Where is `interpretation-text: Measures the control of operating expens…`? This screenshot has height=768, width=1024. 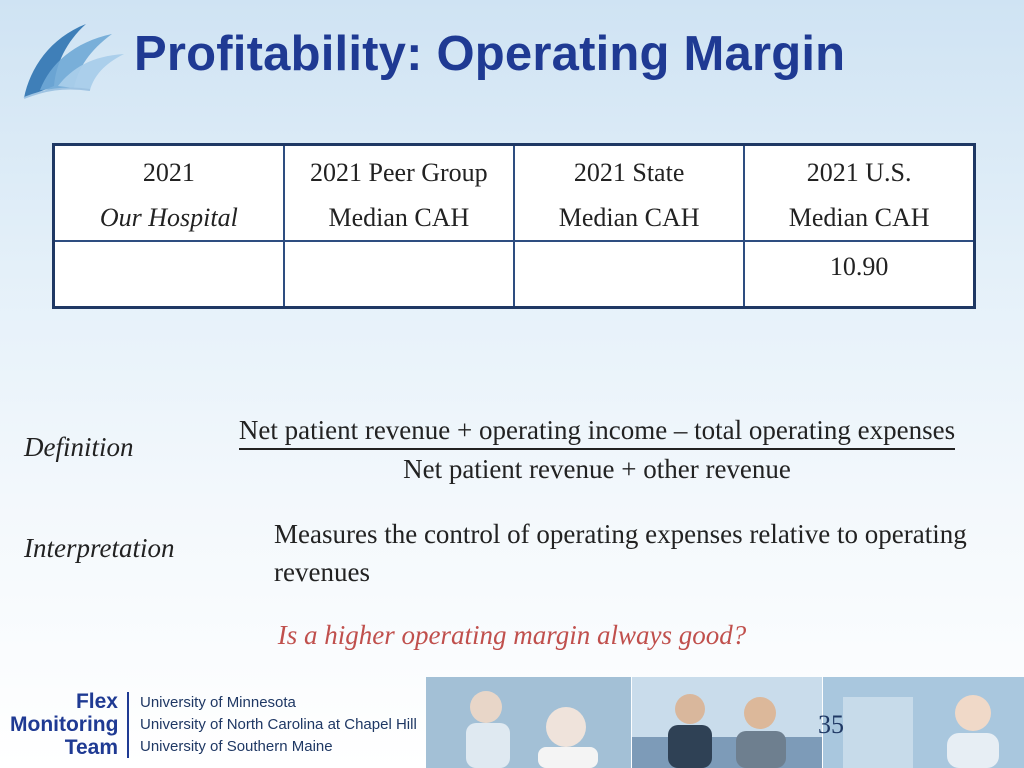 interpretation-text: Measures the control of operating expens… is located at coordinates (620, 553).